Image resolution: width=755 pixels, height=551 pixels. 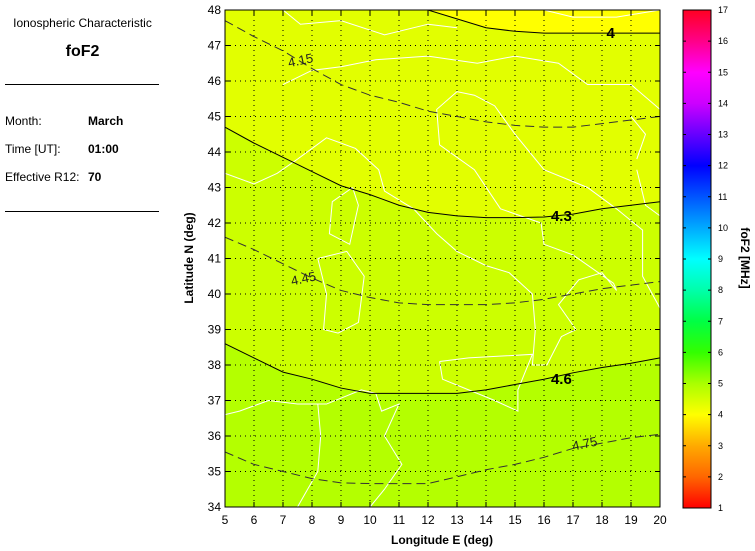 What do you see at coordinates (631, 520) in the screenshot?
I see `x-tick-label: 19` at bounding box center [631, 520].